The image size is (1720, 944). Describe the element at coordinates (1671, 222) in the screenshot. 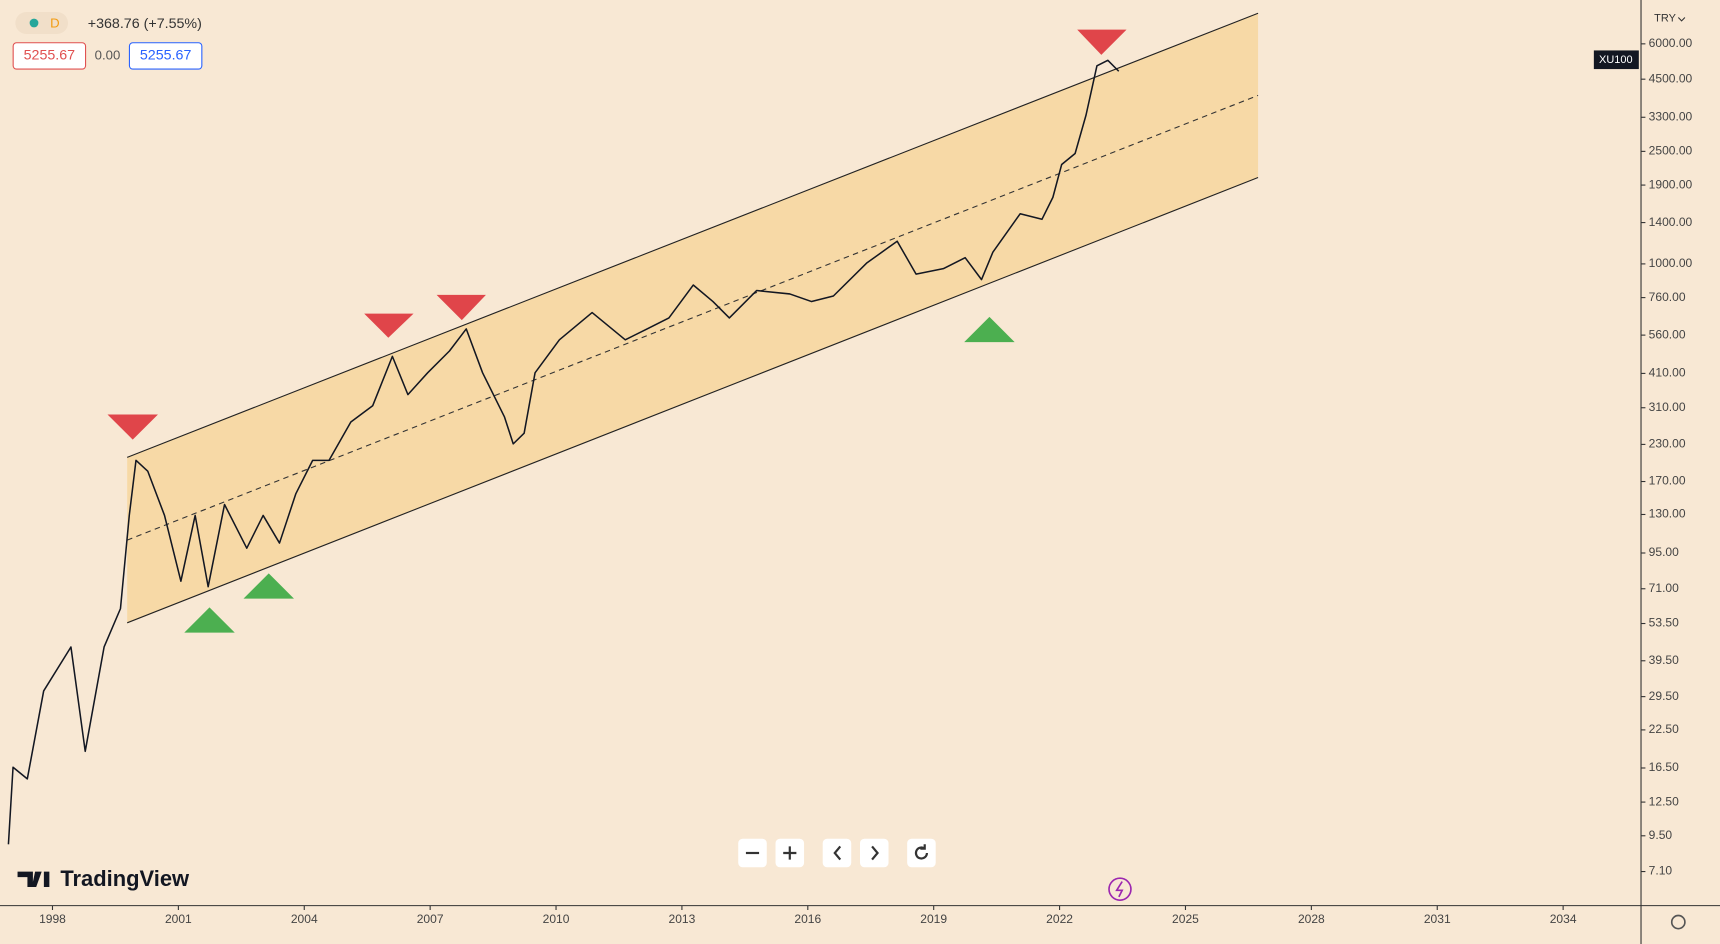

I see `y-tick-label: 1400.00` at that location.